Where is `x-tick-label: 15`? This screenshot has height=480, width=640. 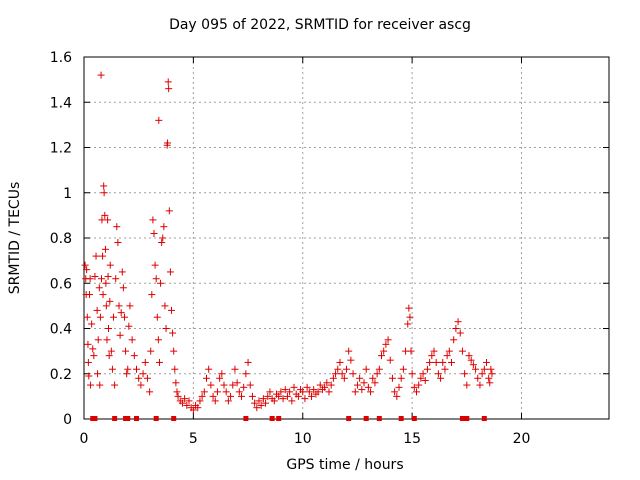
x-tick-label: 15 is located at coordinates (412, 439).